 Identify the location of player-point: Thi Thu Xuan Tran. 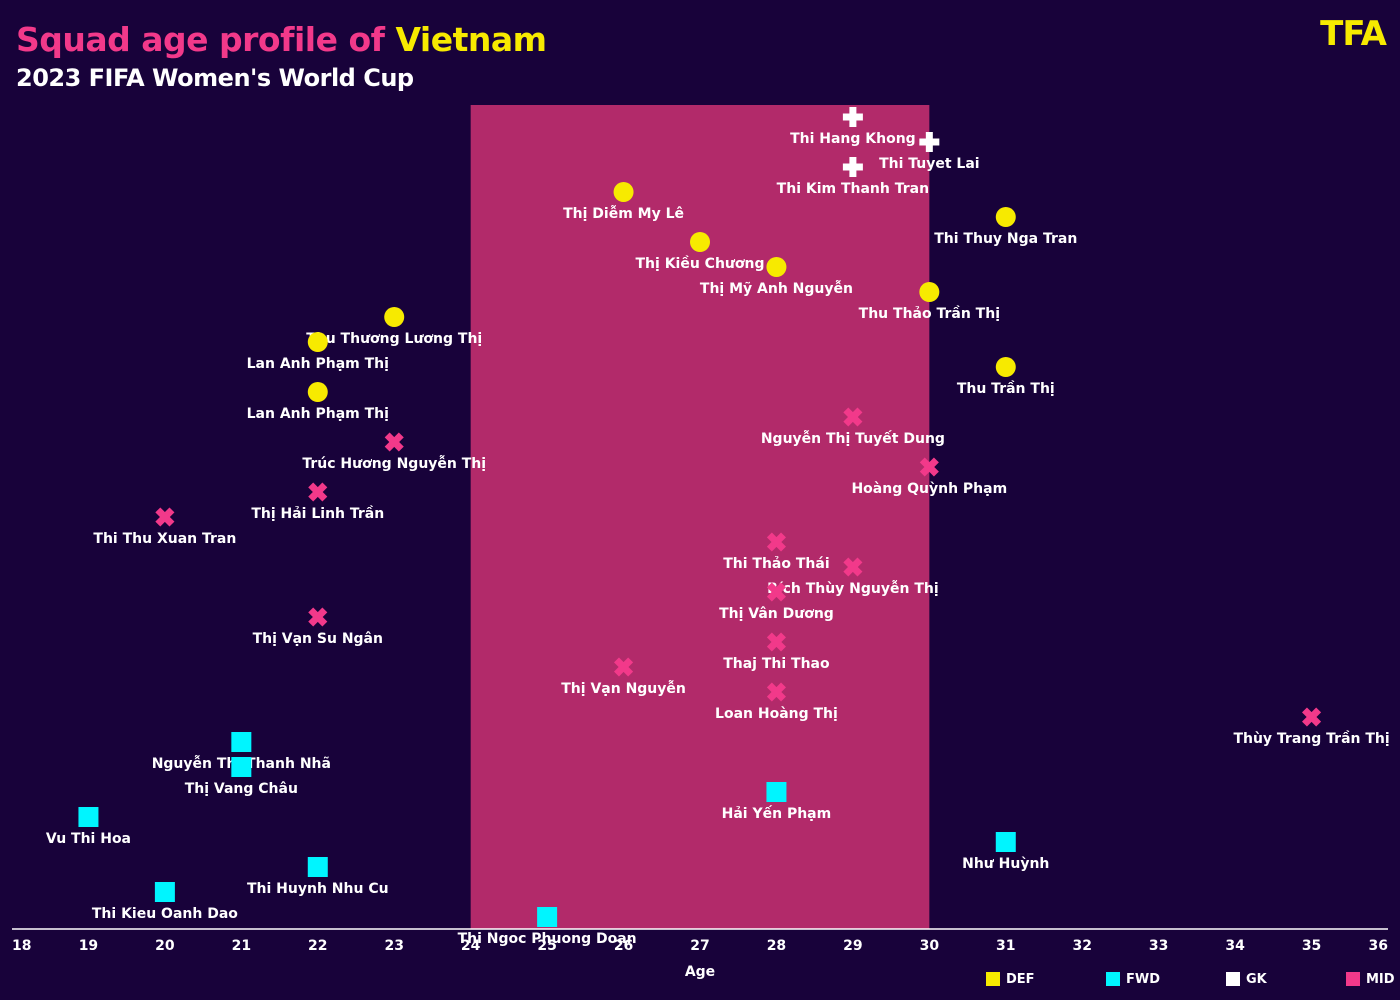
(164, 527).